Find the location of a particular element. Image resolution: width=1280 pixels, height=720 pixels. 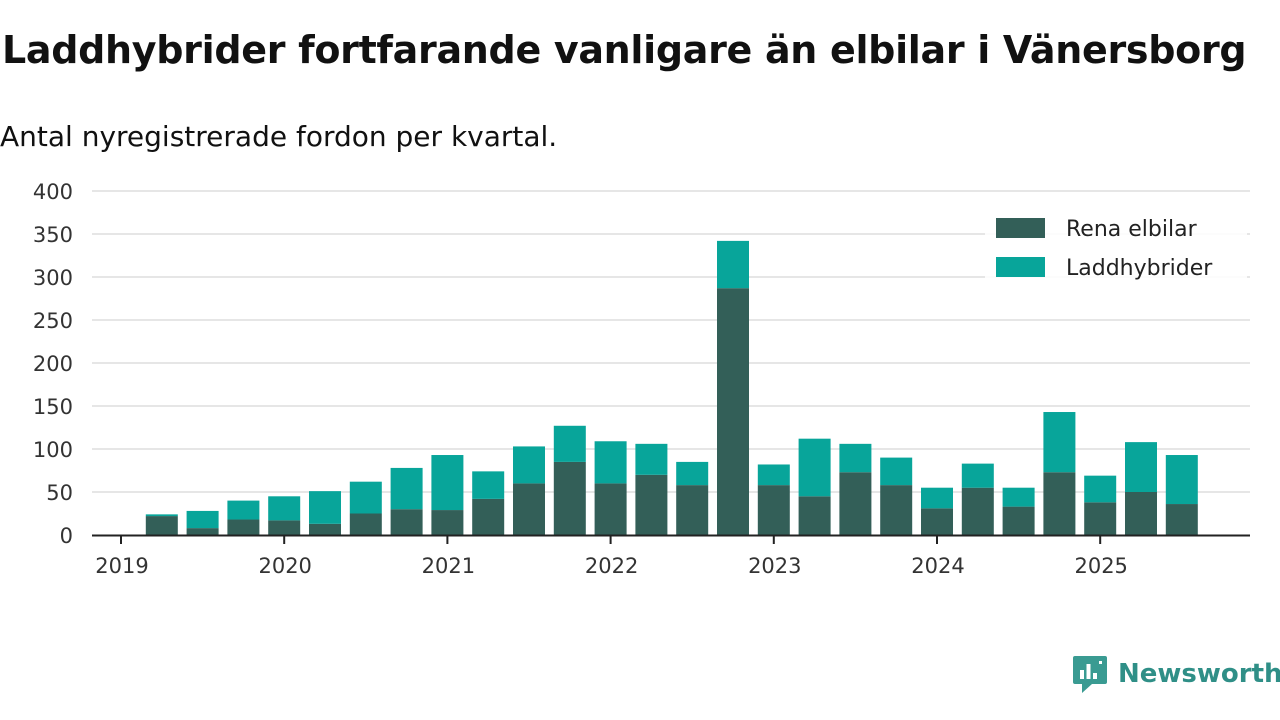

x-tick-label: 2020 is located at coordinates (284, 566).